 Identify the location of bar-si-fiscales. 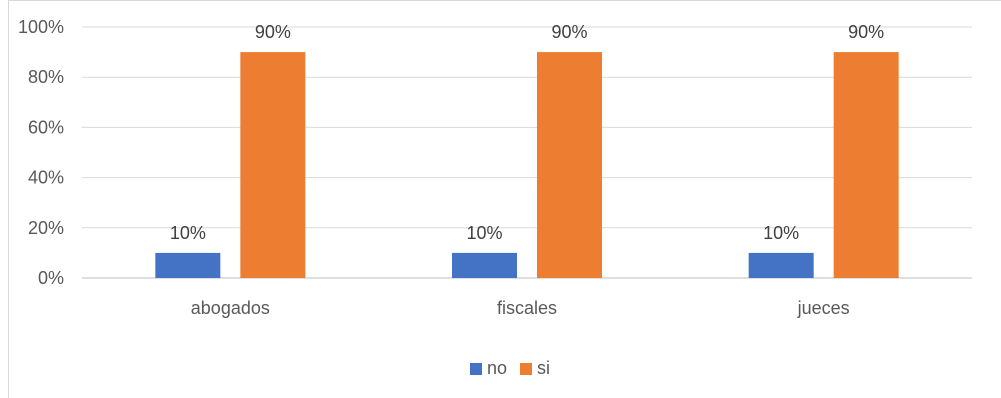
(569, 165).